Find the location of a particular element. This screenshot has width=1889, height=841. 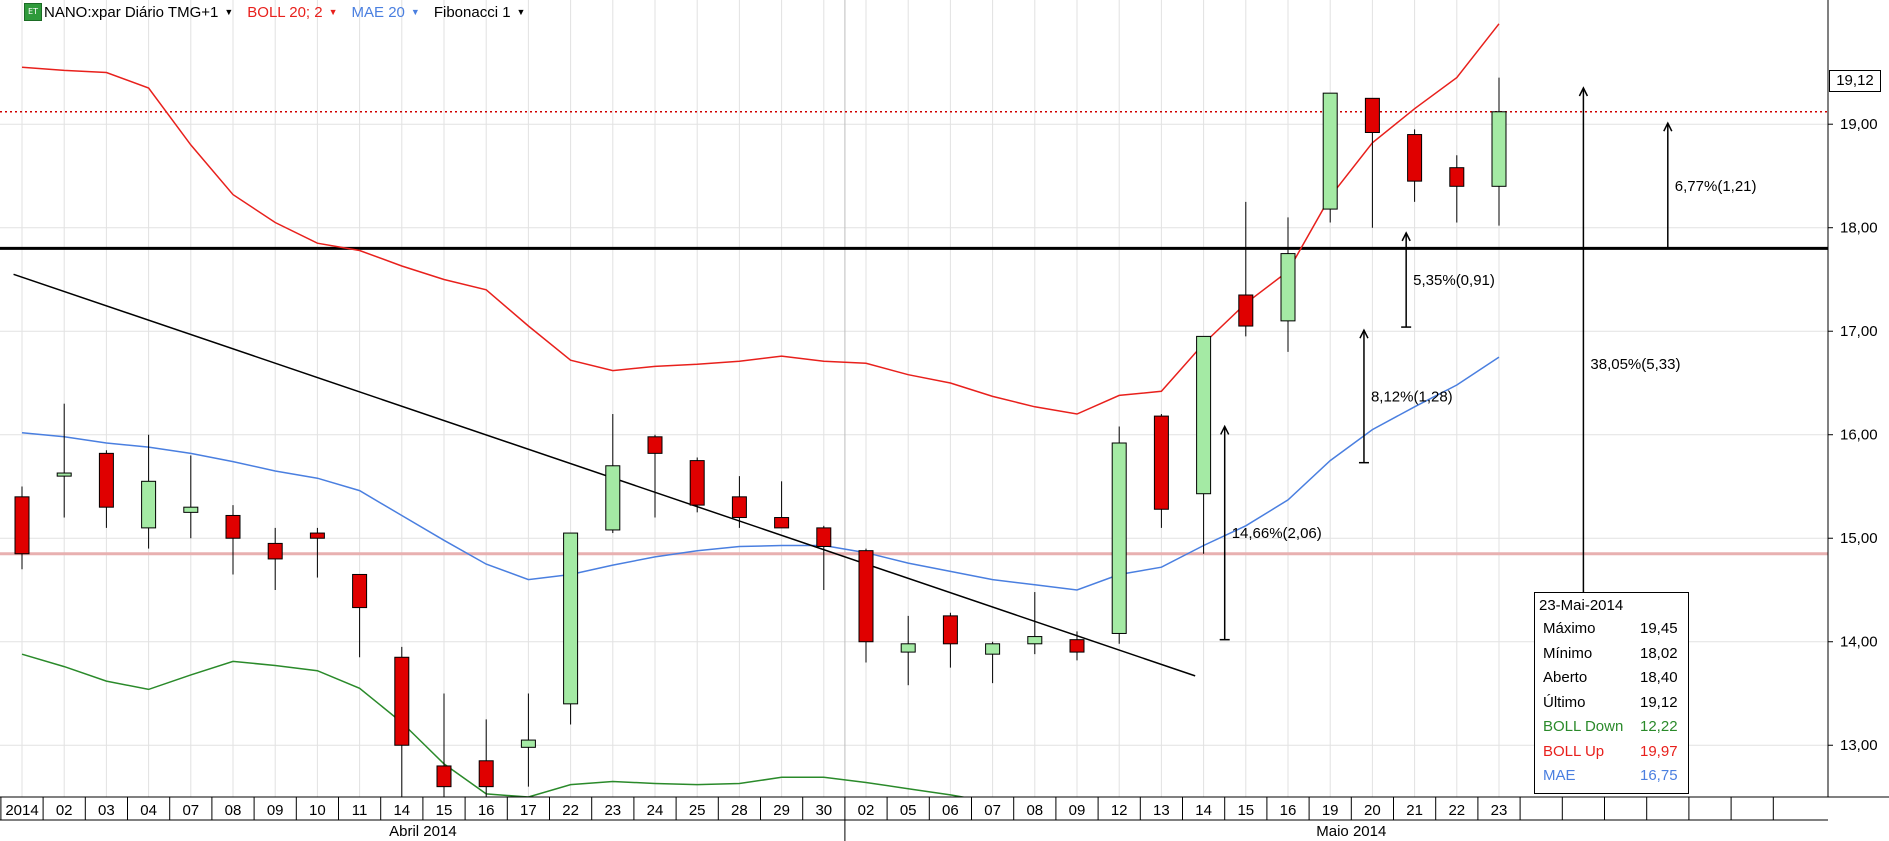

last-price-tag: 19,12 is located at coordinates (1855, 81).